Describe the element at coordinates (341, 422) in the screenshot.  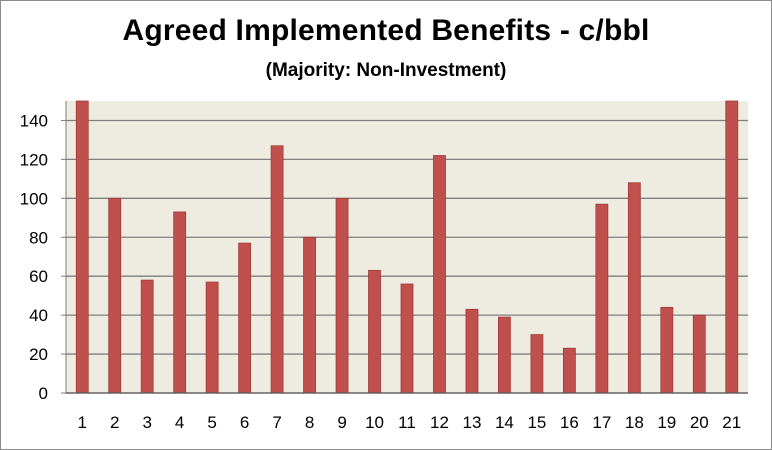
I see `x-tick-label-9: 9` at that location.